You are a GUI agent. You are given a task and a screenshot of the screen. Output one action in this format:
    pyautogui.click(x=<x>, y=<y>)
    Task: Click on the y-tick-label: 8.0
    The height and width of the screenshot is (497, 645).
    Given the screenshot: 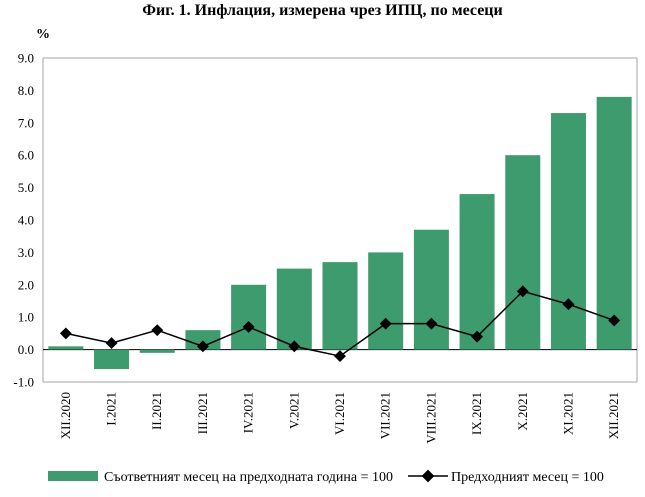 What is the action you would take?
    pyautogui.click(x=26, y=90)
    